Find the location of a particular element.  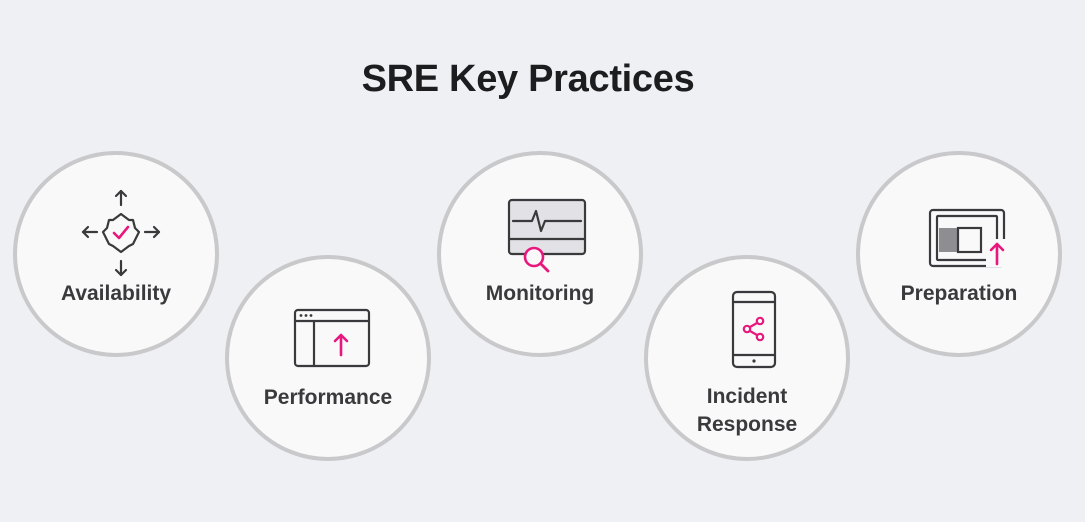

practice-performance: Performance is located at coordinates (328, 358).